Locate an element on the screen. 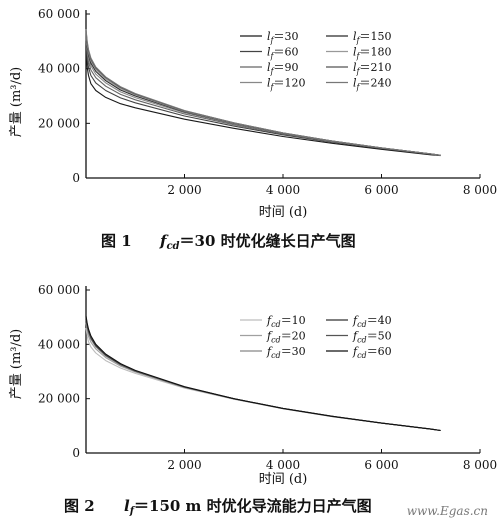  chart-1-x-tick-label: 6 000 is located at coordinates (381, 190).